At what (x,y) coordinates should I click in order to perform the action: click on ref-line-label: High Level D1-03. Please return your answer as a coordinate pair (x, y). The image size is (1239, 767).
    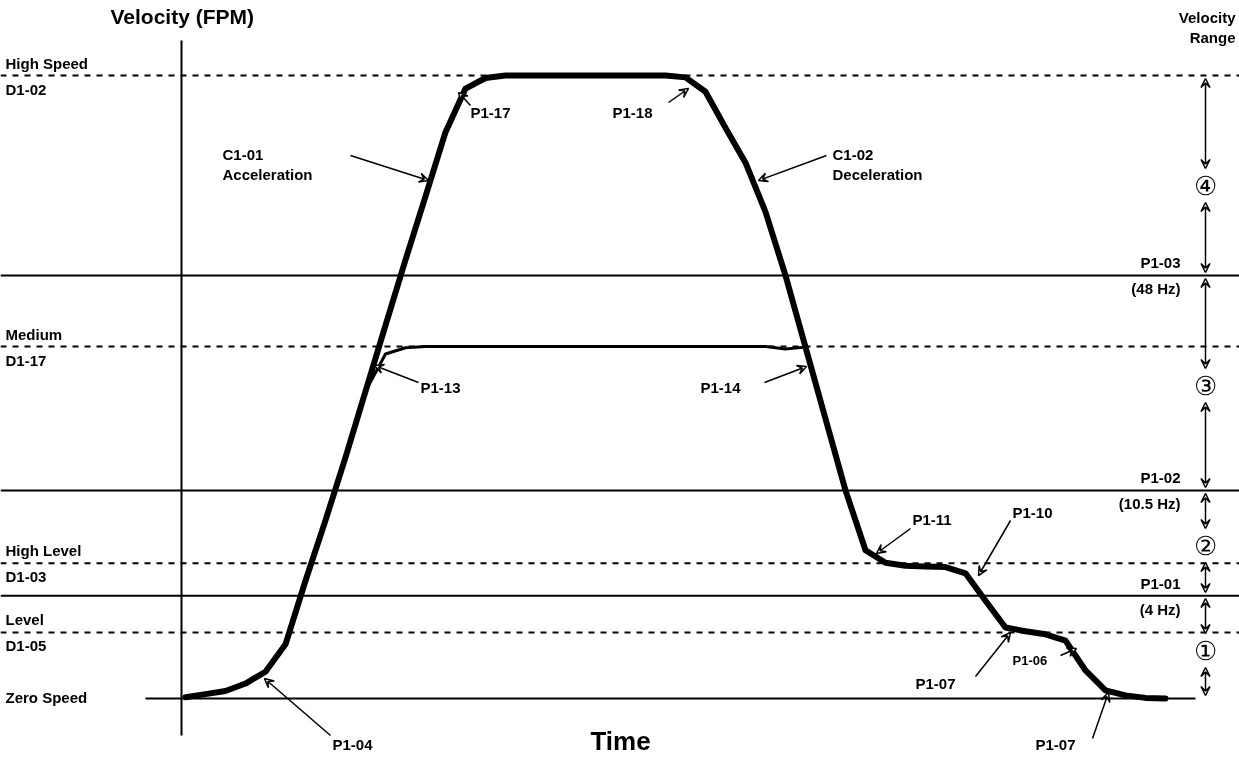
    Looking at the image, I should click on (43, 564).